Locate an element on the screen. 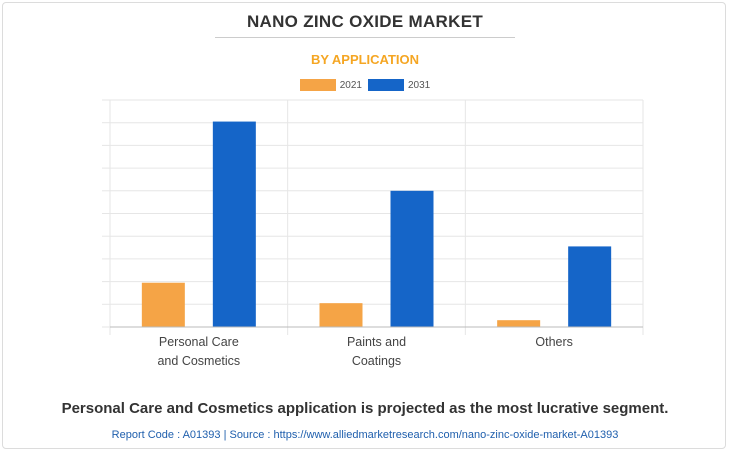  x-tick-label: Others is located at coordinates (554, 342).